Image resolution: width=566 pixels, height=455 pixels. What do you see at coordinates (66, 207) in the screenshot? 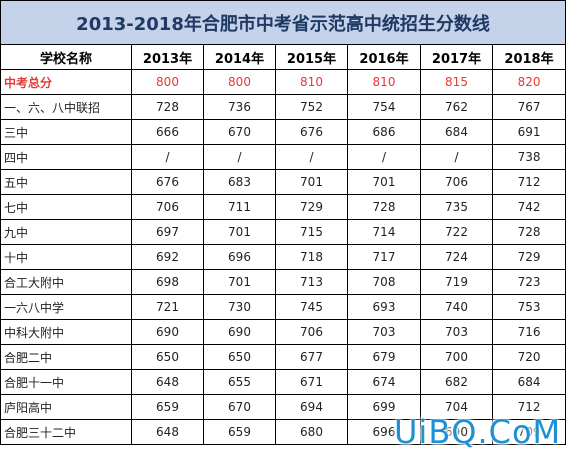
I see `school-name-cell: 七中` at bounding box center [66, 207].